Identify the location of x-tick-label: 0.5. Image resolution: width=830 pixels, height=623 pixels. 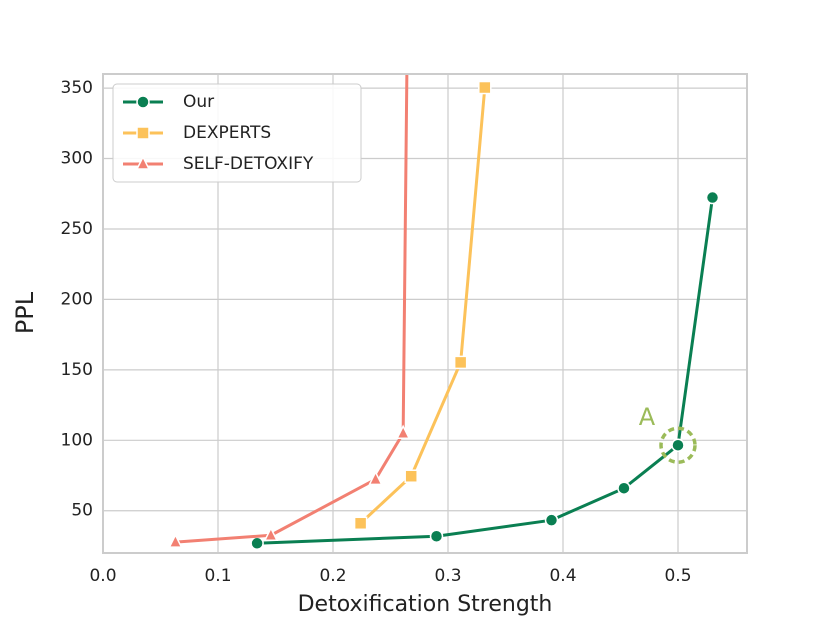
(677, 576).